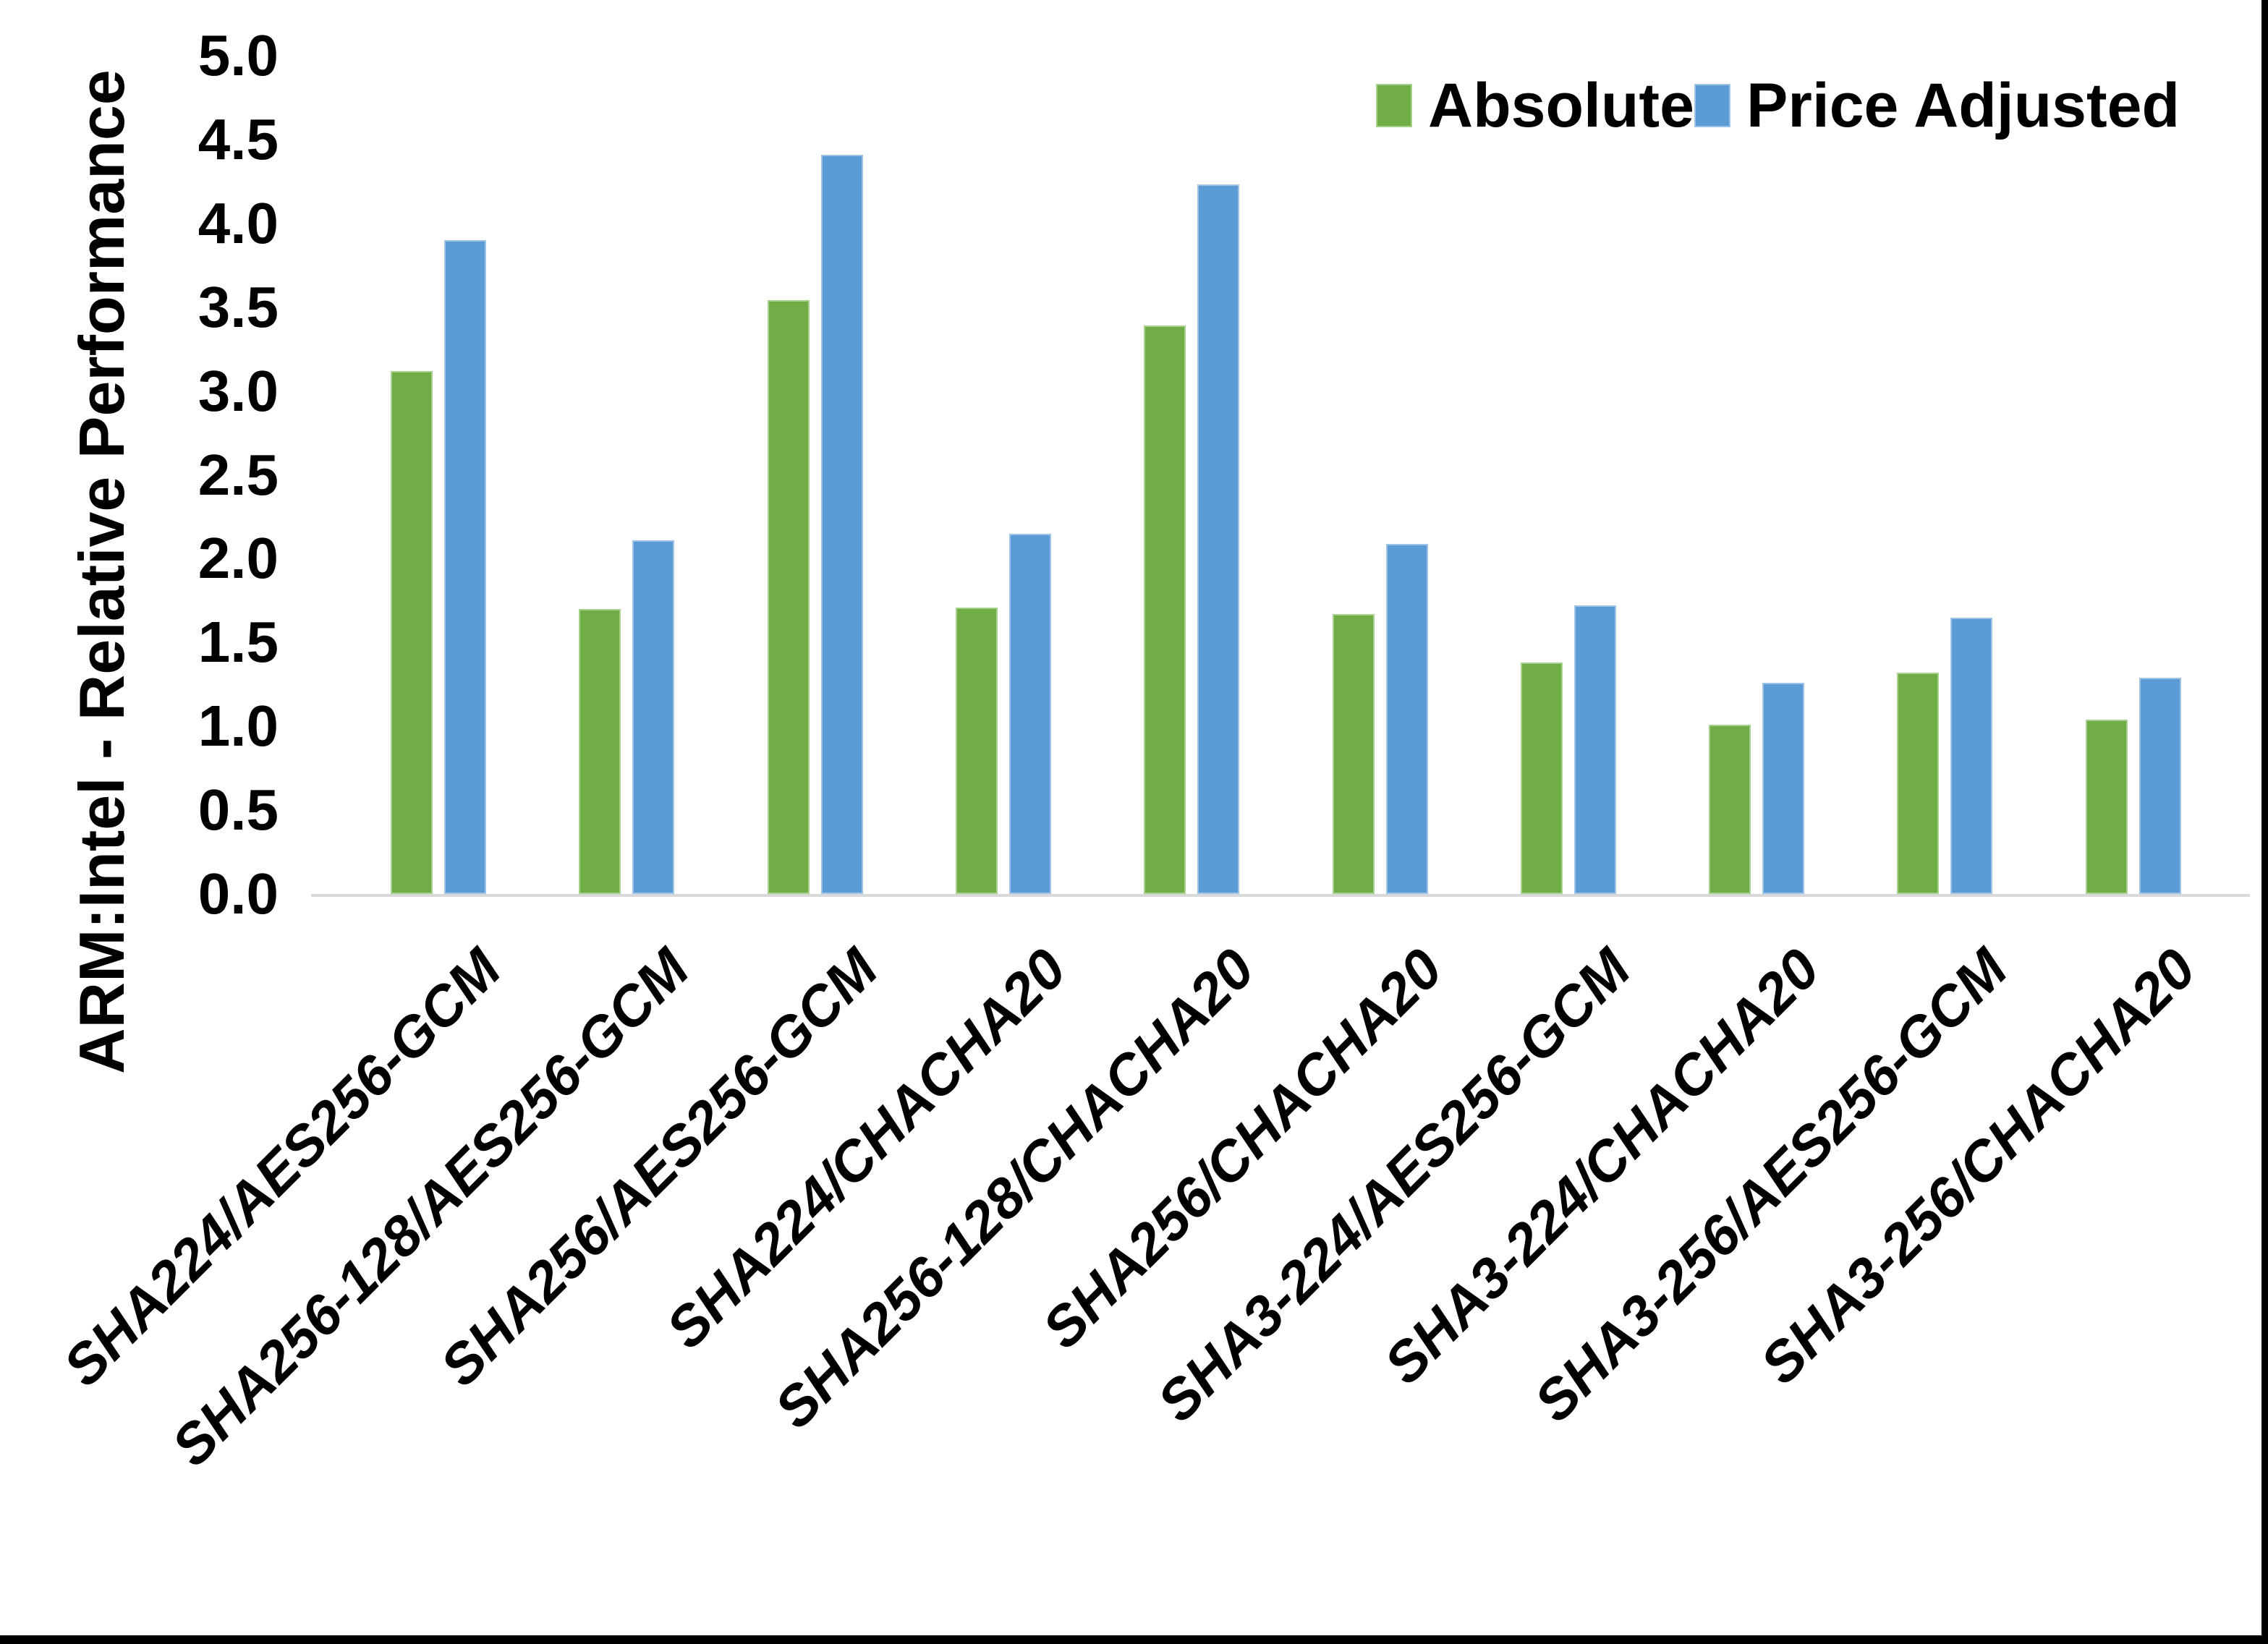  I want to click on legend-item-price-adjusted: Price Adjusted, so click(1937, 105).